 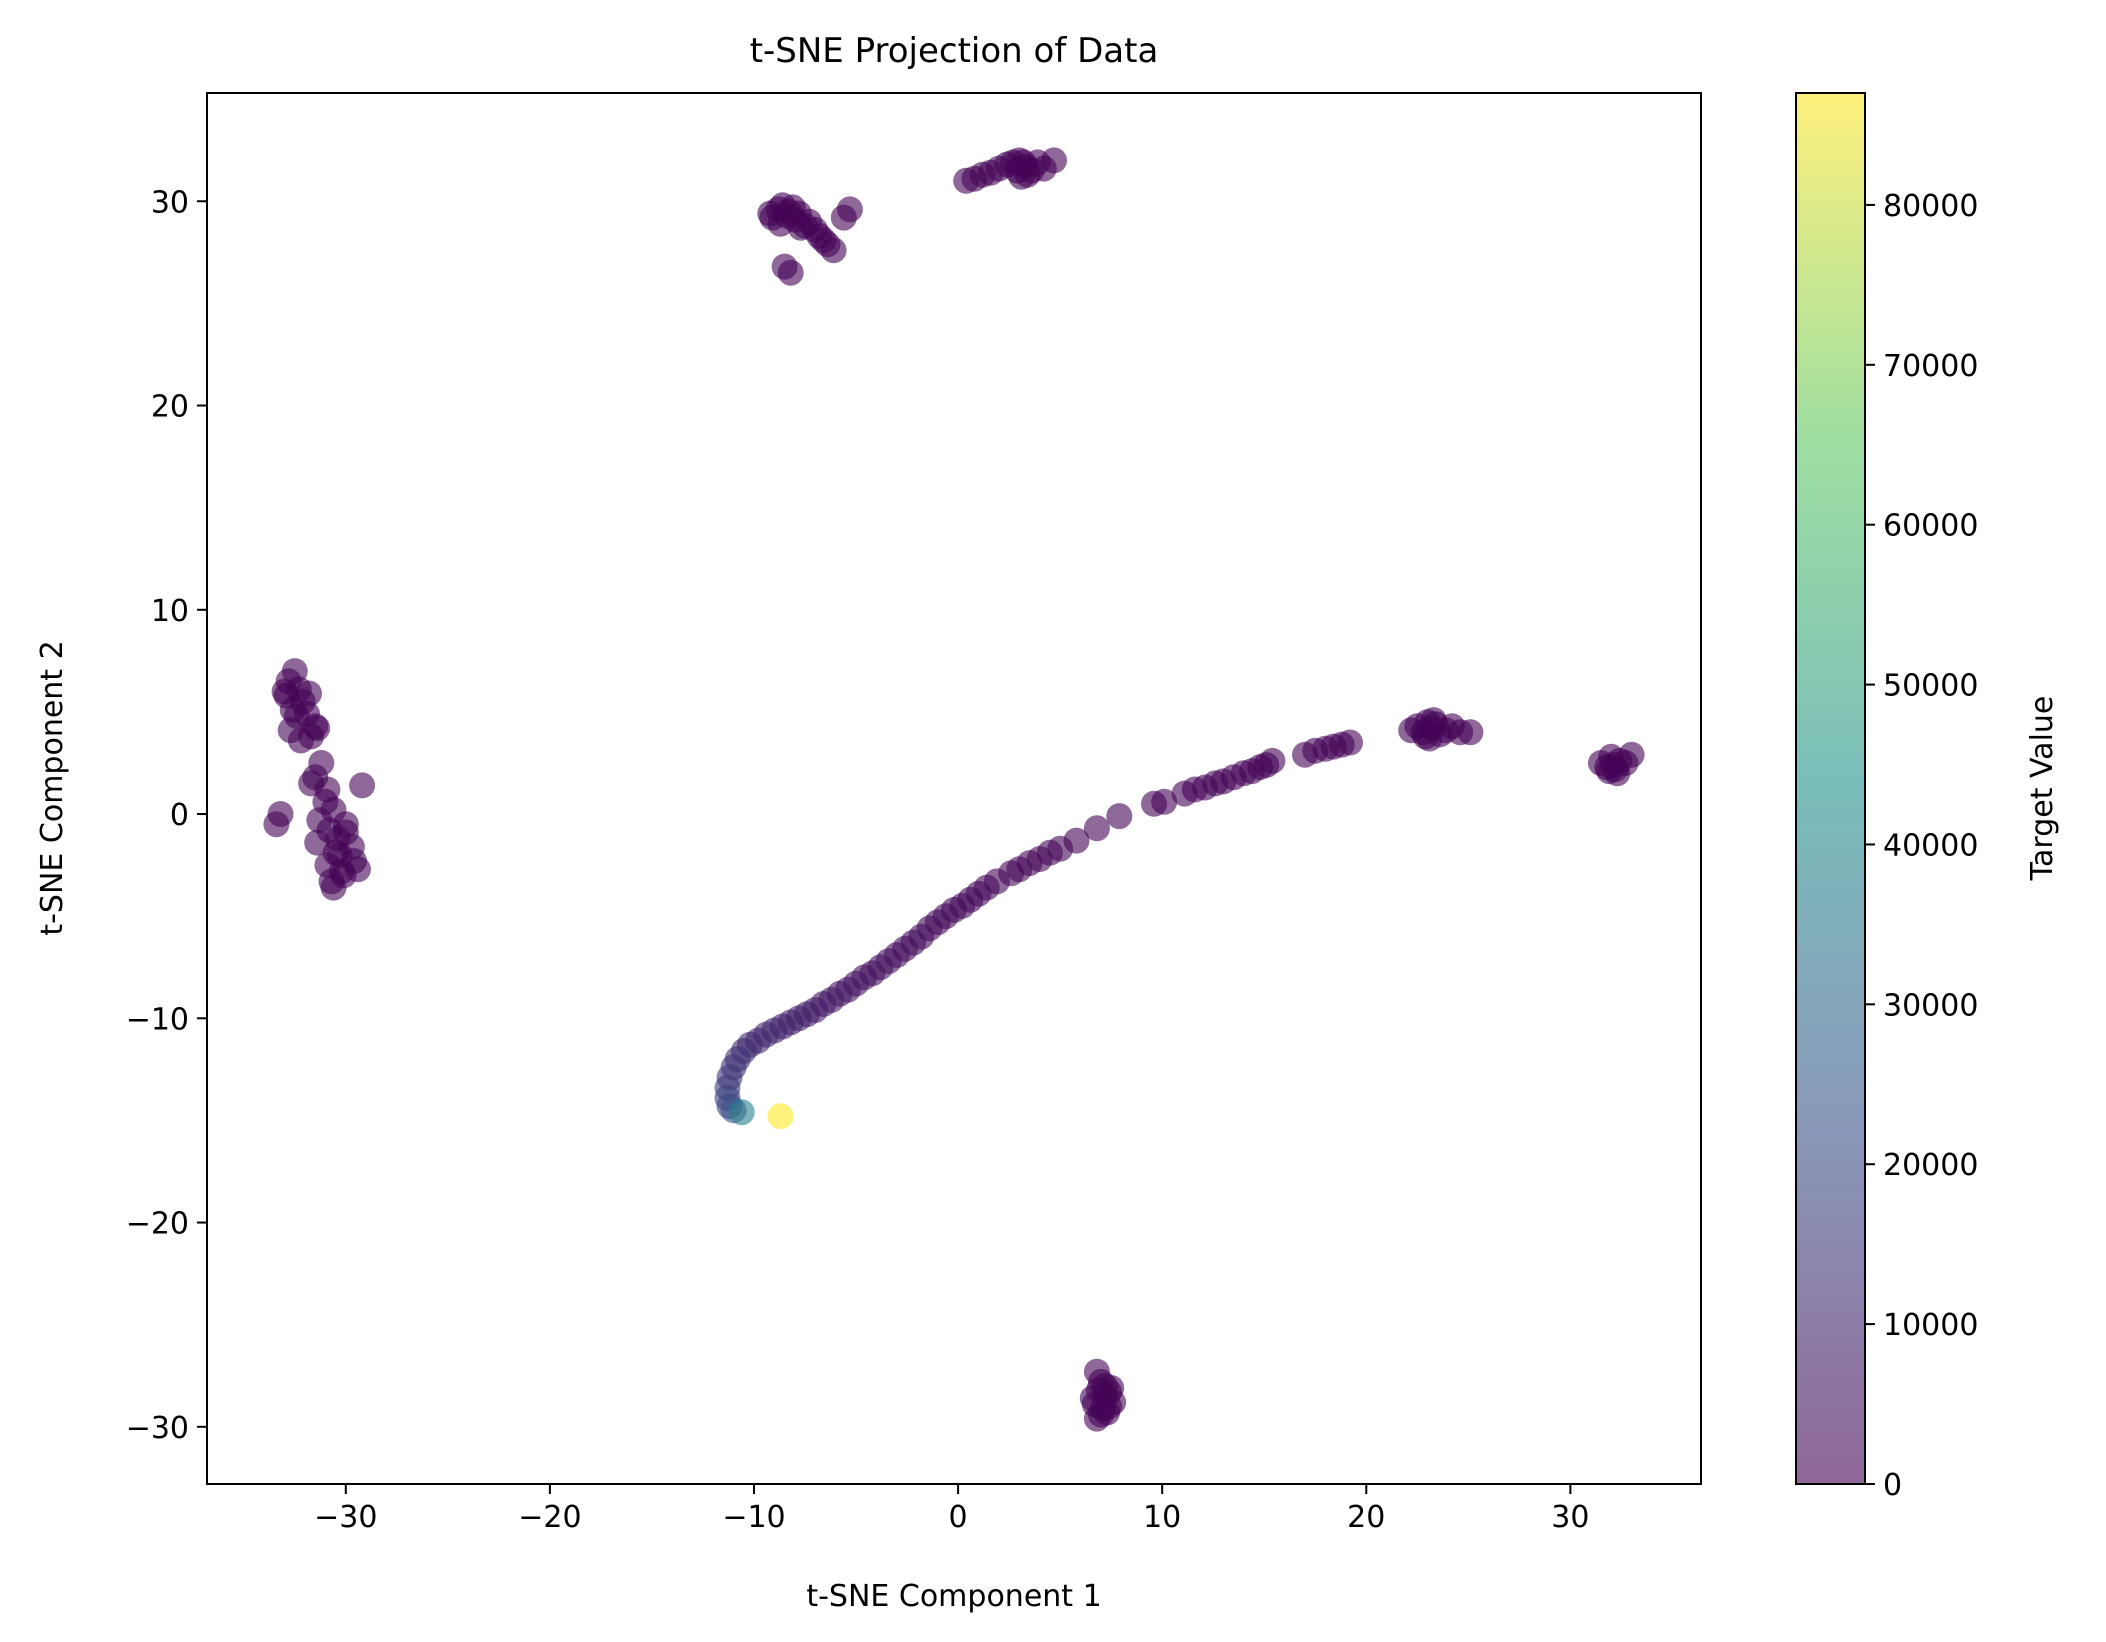 What do you see at coordinates (345, 1517) in the screenshot?
I see `x-tick-label: −30` at bounding box center [345, 1517].